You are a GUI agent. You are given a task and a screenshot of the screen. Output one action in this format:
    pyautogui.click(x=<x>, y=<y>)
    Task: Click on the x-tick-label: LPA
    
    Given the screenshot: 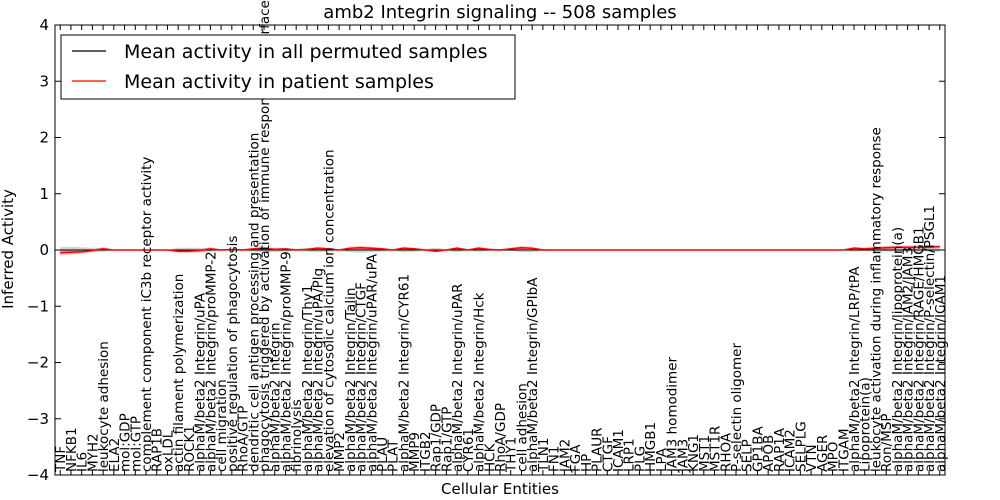 What is the action you would take?
    pyautogui.click(x=662, y=459)
    